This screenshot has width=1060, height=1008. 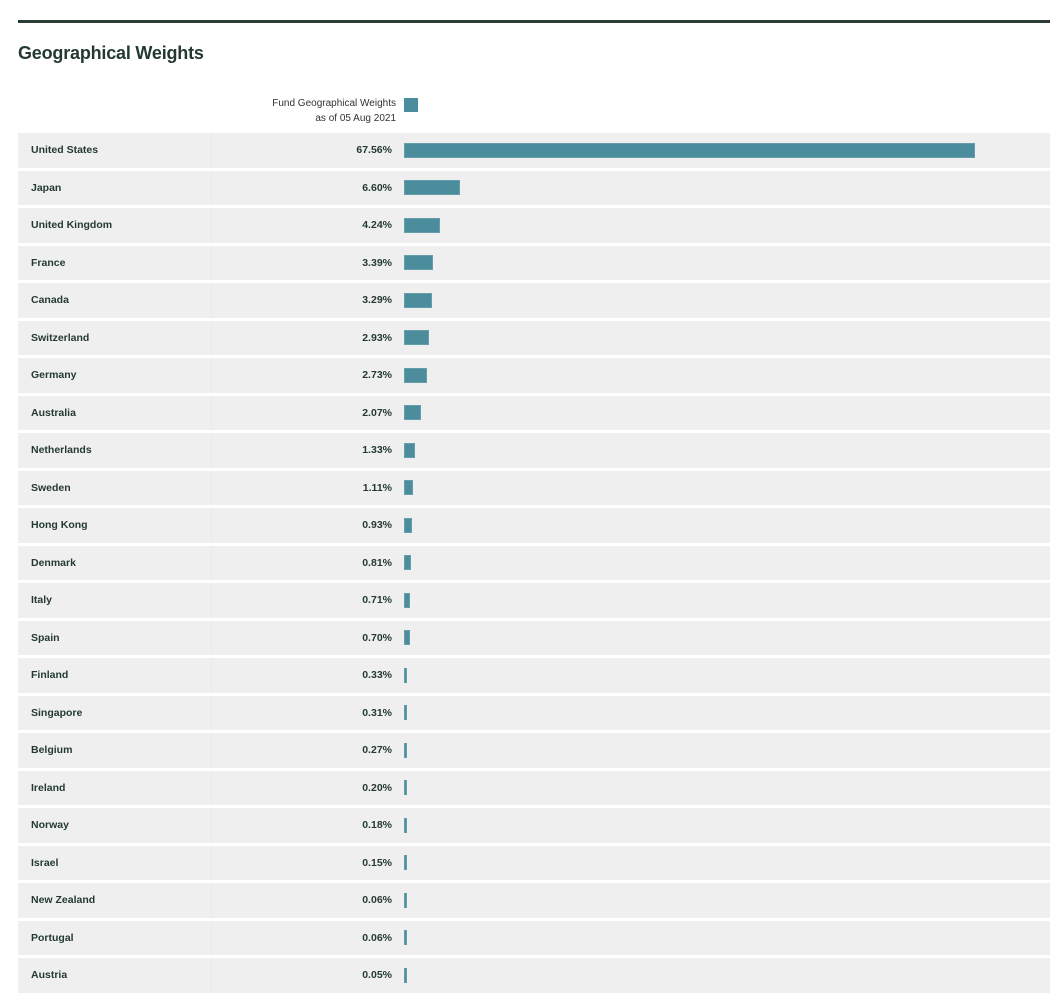 I want to click on legend-label-line1: Fund Geographical Weights, so click(x=334, y=103).